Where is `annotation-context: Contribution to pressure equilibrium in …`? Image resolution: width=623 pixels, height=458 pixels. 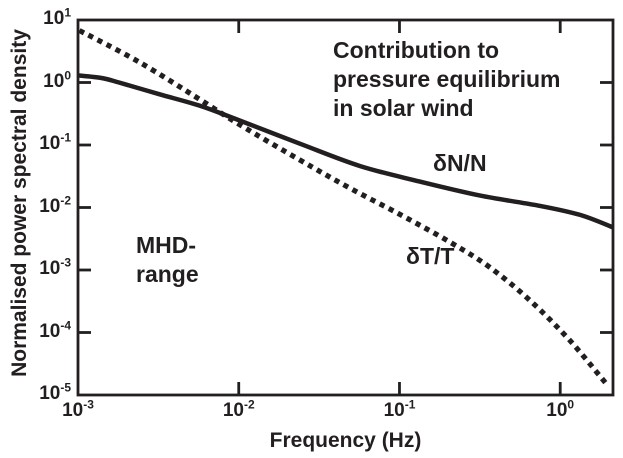 annotation-context: Contribution to pressure equilibrium in … is located at coordinates (447, 79).